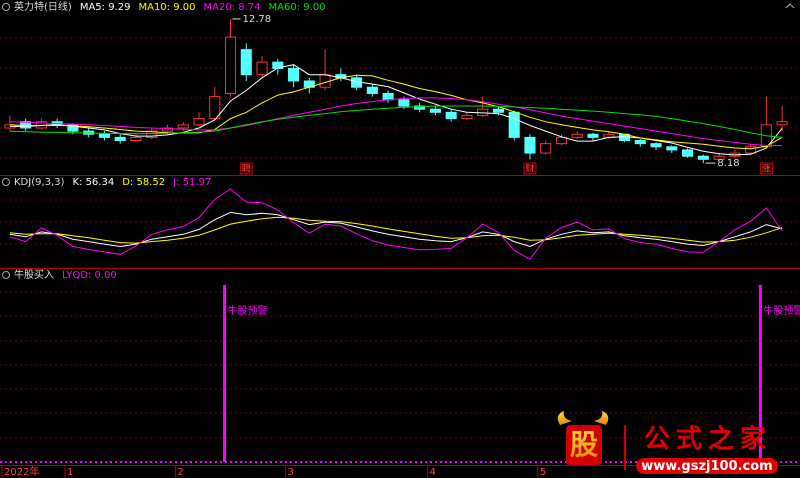 This screenshot has width=800, height=478. I want to click on logo-box, so click(584, 445).